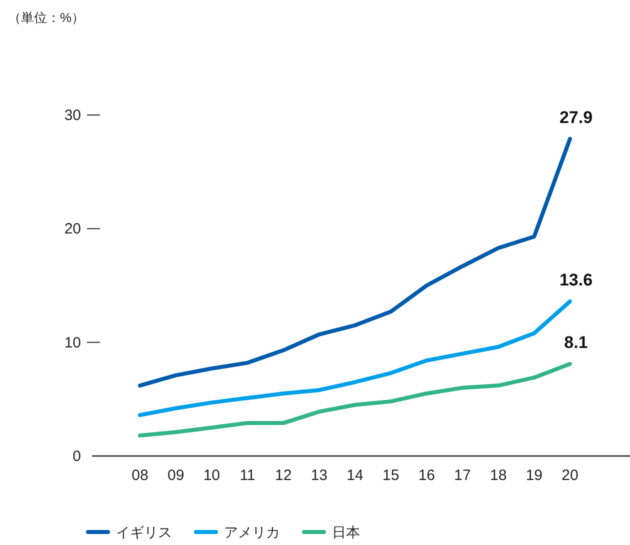 Image resolution: width=630 pixels, height=545 pixels. What do you see at coordinates (355, 475) in the screenshot?
I see `x-tick-label: 14` at bounding box center [355, 475].